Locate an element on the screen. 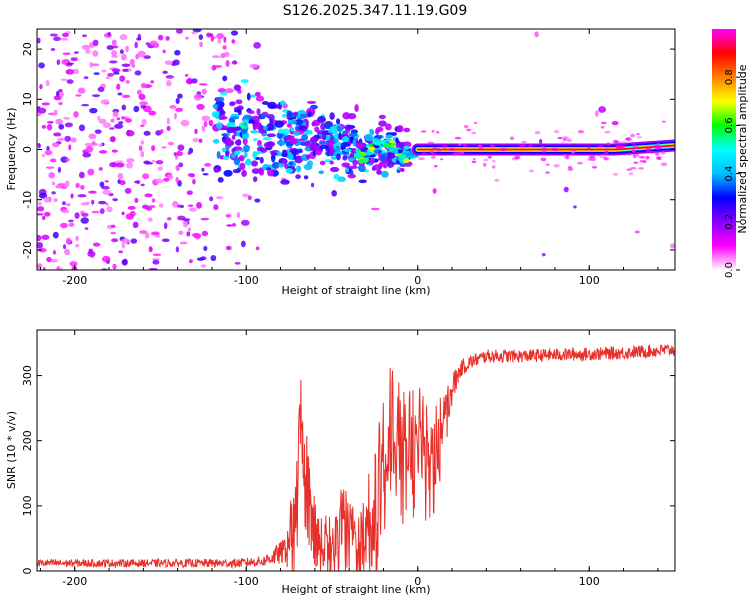 The width and height of the screenshot is (750, 600). spectrogram-y-tick-label: -20 is located at coordinates (27, 250).